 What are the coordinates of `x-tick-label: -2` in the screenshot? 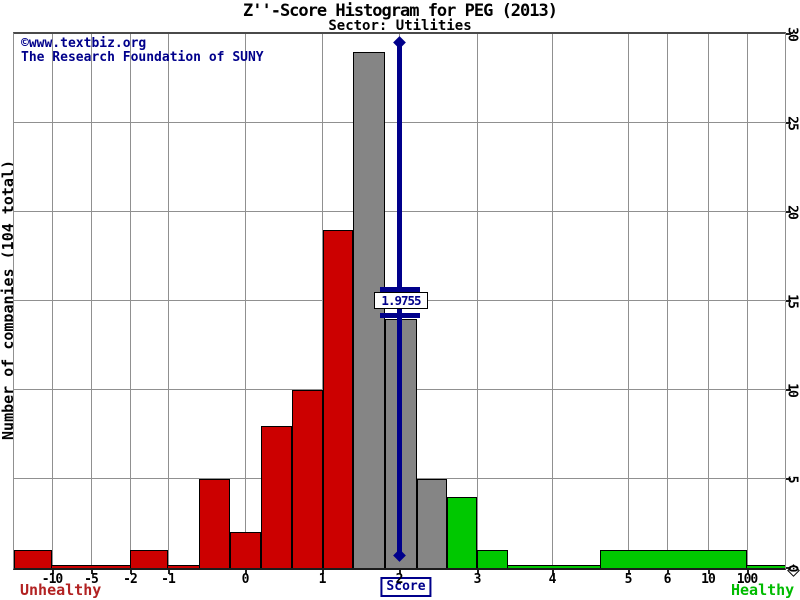 It's located at (130, 579).